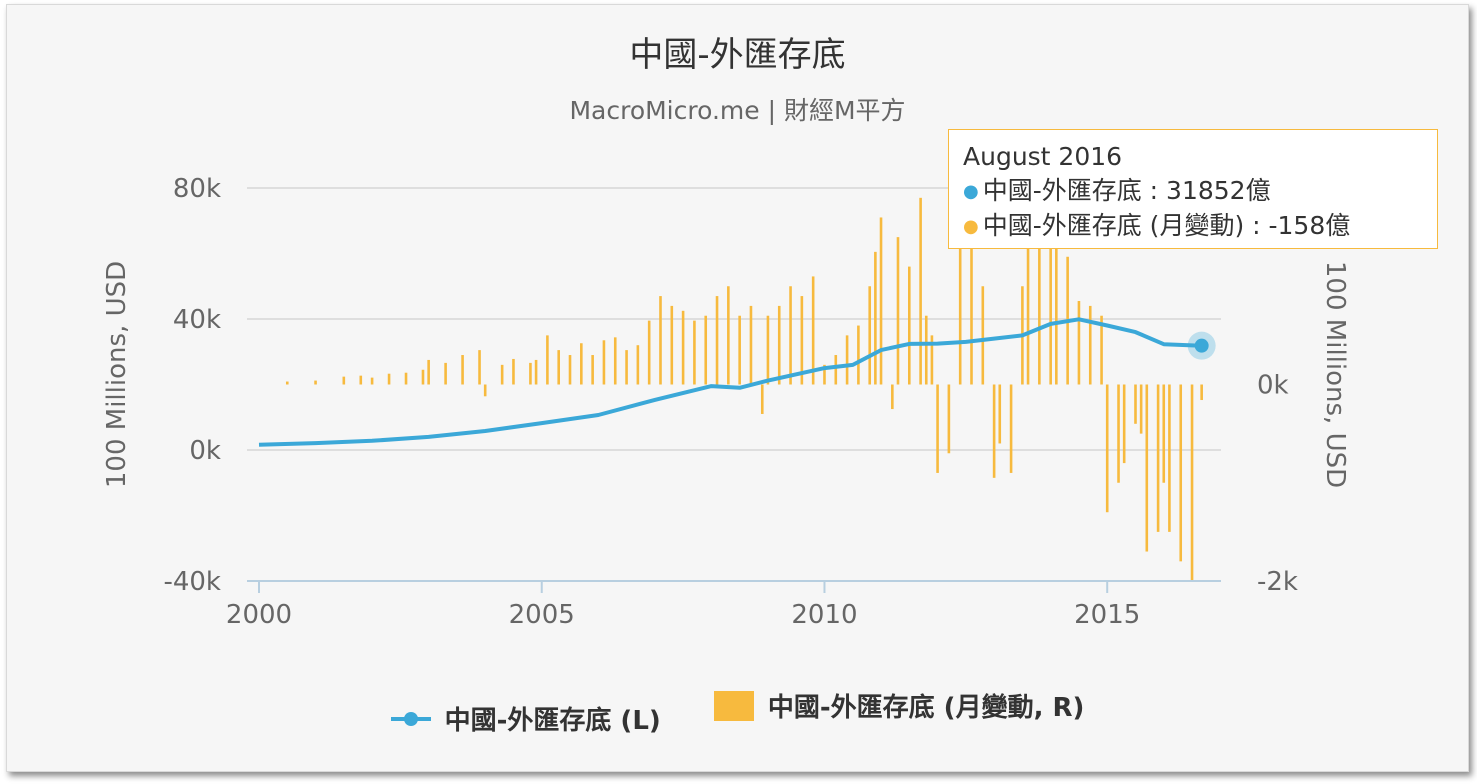 The height and width of the screenshot is (784, 1477). Describe the element at coordinates (410, 718) in the screenshot. I see `line-swatch-icon` at that location.